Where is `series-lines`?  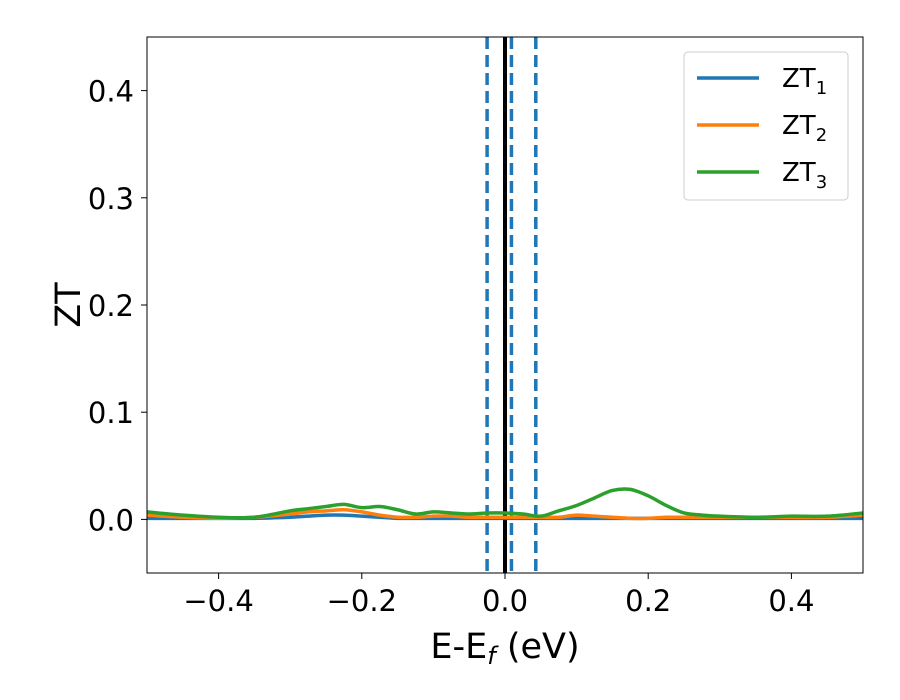 series-lines is located at coordinates (505, 504).